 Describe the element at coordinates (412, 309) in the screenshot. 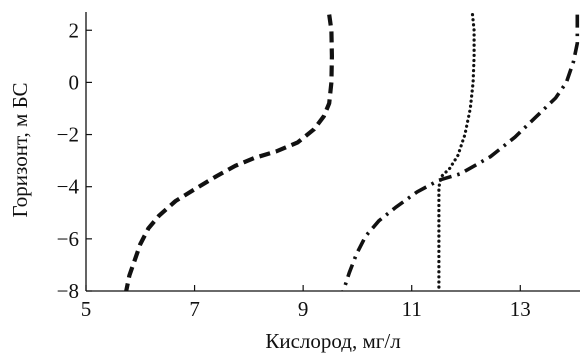

I see `x-tick-label: 11` at that location.